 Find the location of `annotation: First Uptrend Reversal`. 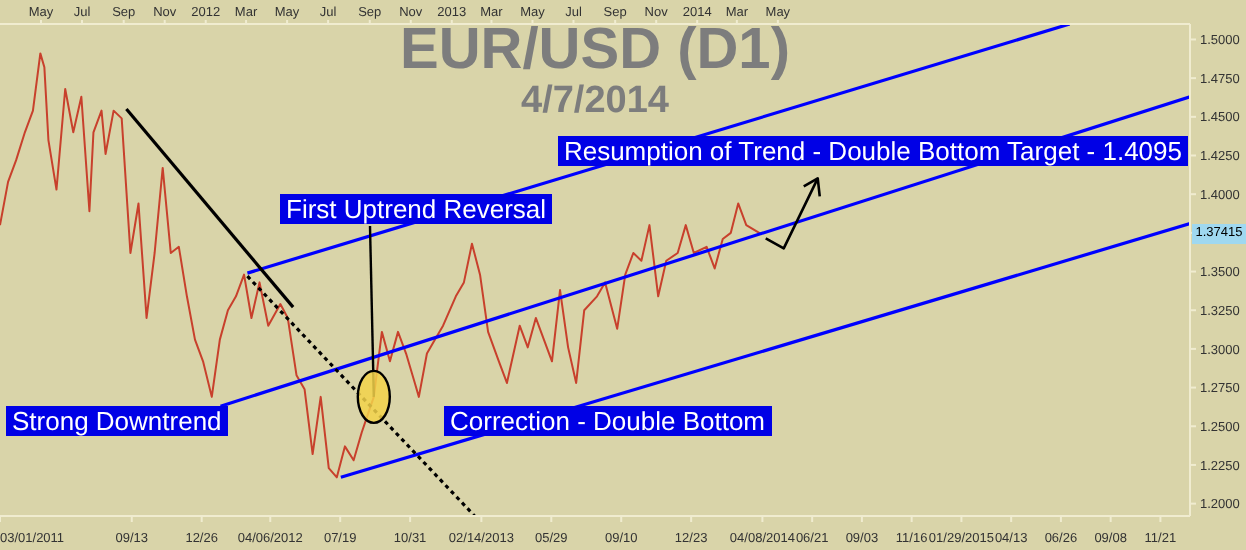

annotation: First Uptrend Reversal is located at coordinates (416, 209).